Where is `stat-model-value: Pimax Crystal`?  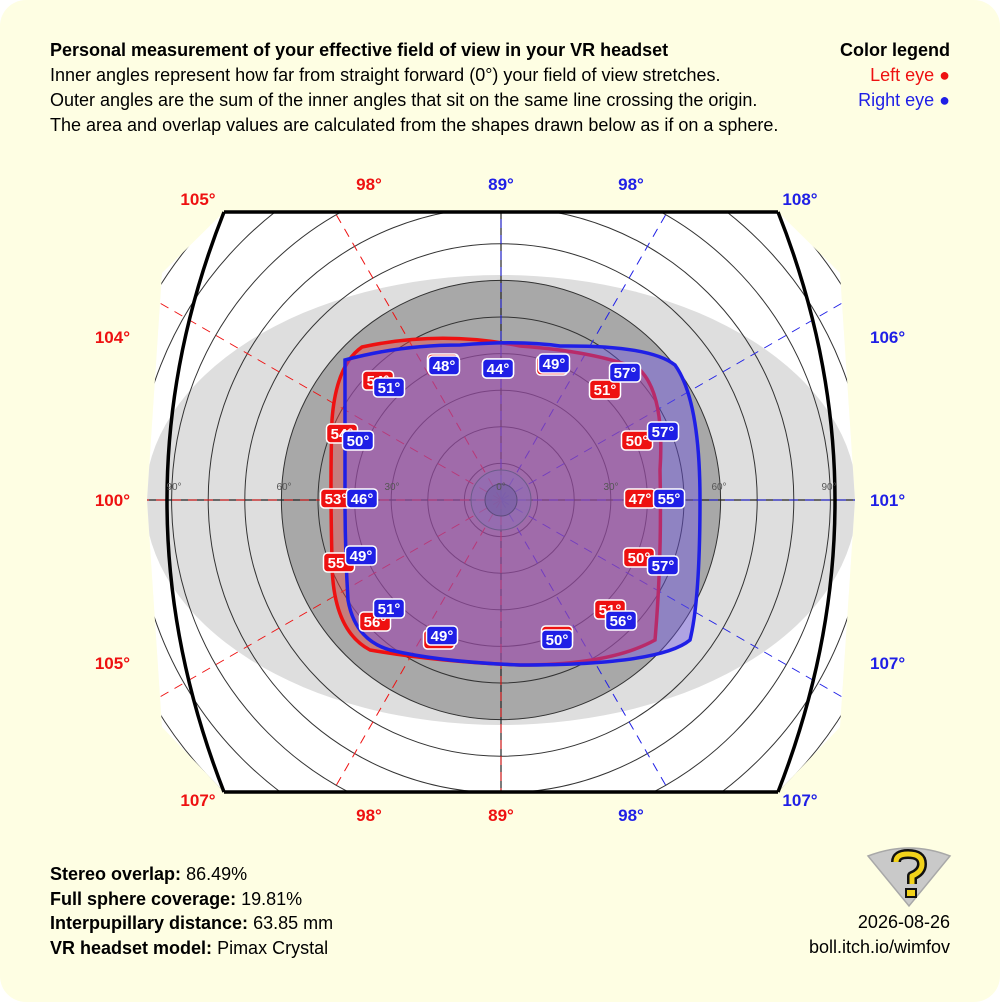
stat-model-value: Pimax Crystal is located at coordinates (273, 947).